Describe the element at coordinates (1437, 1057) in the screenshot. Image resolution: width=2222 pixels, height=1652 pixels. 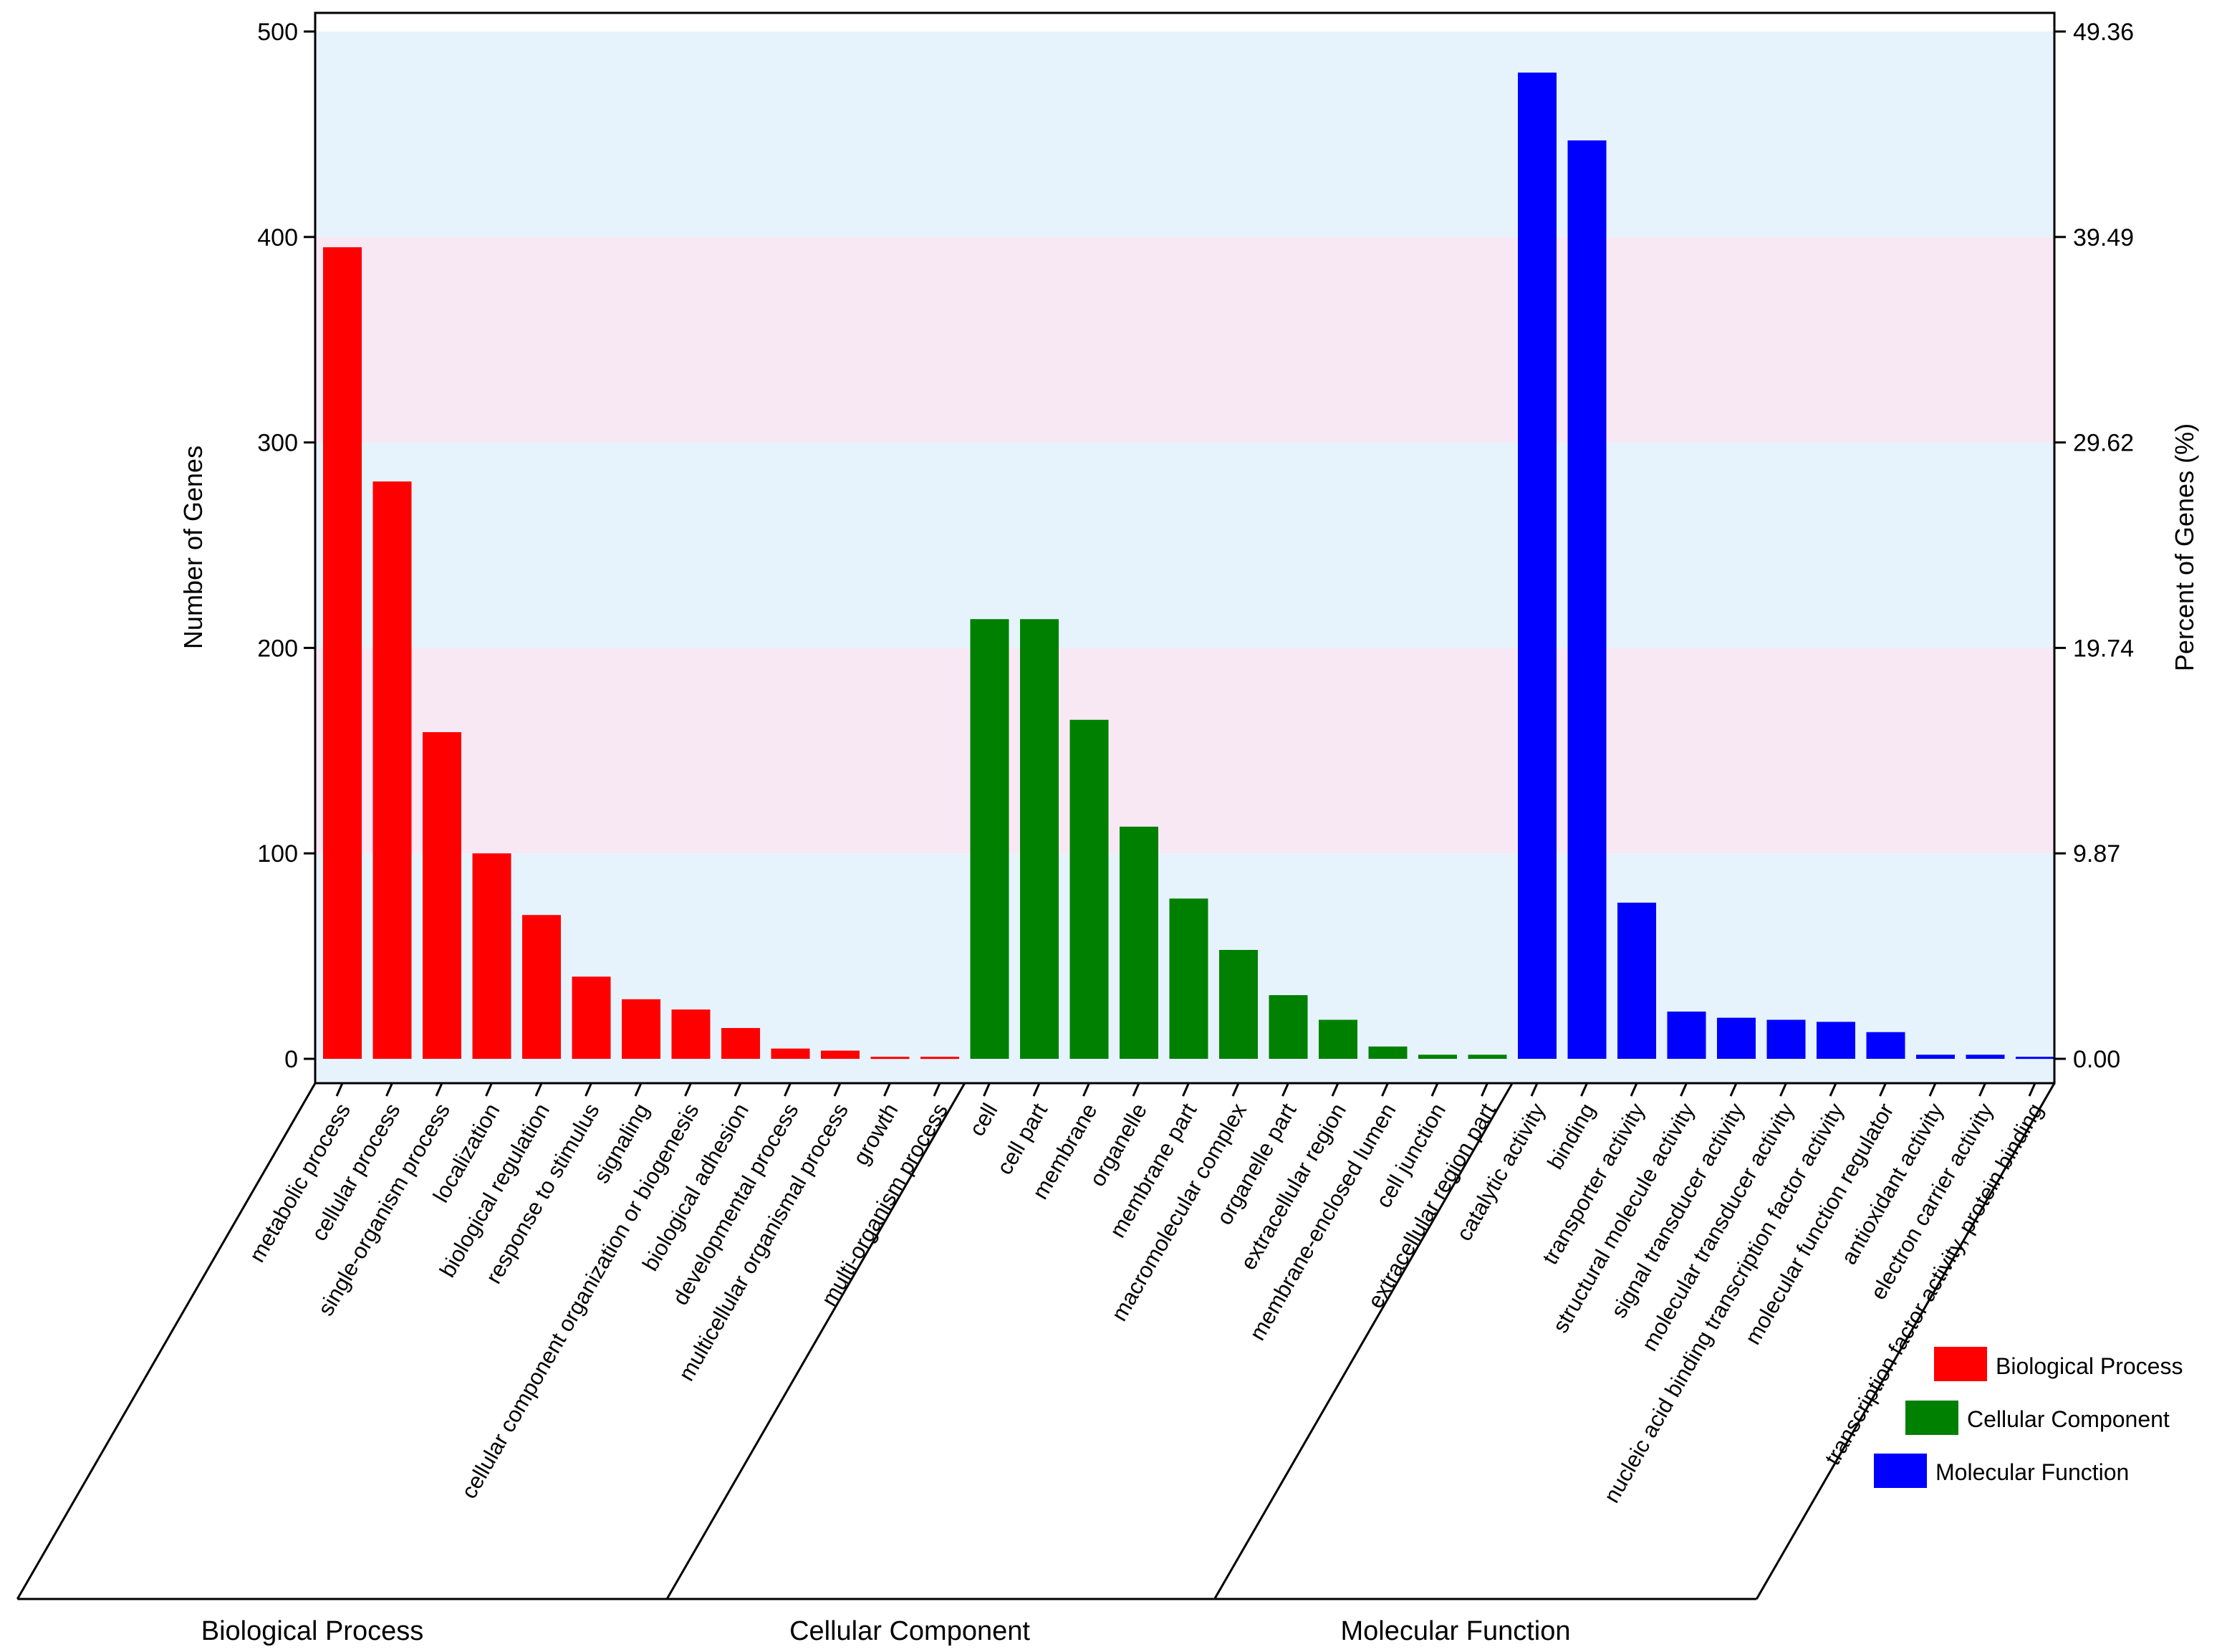
I see `bar-cell-junction` at that location.